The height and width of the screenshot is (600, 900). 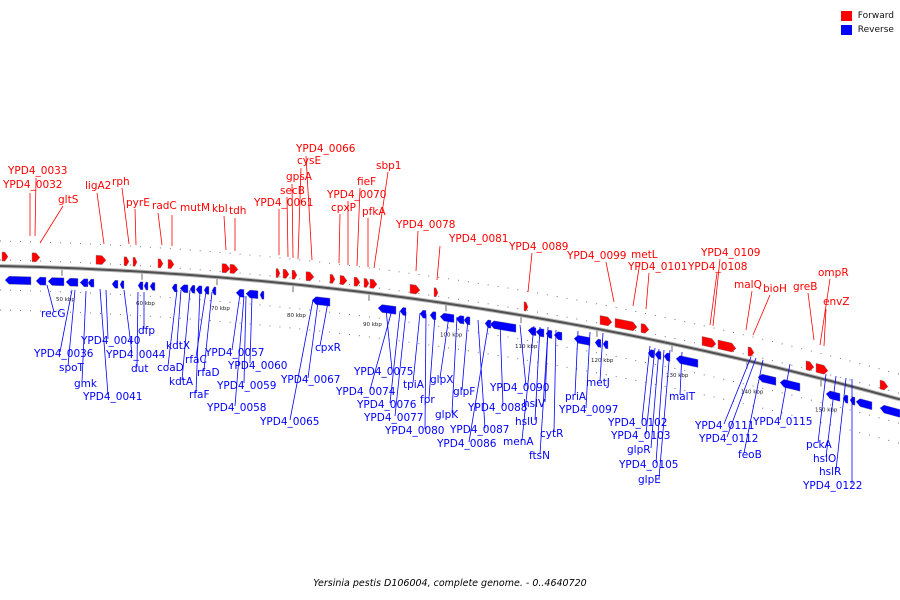 What do you see at coordinates (414, 431) in the screenshot?
I see `reverse-gene-label-ypd4-0080: YPD4_0080` at bounding box center [414, 431].